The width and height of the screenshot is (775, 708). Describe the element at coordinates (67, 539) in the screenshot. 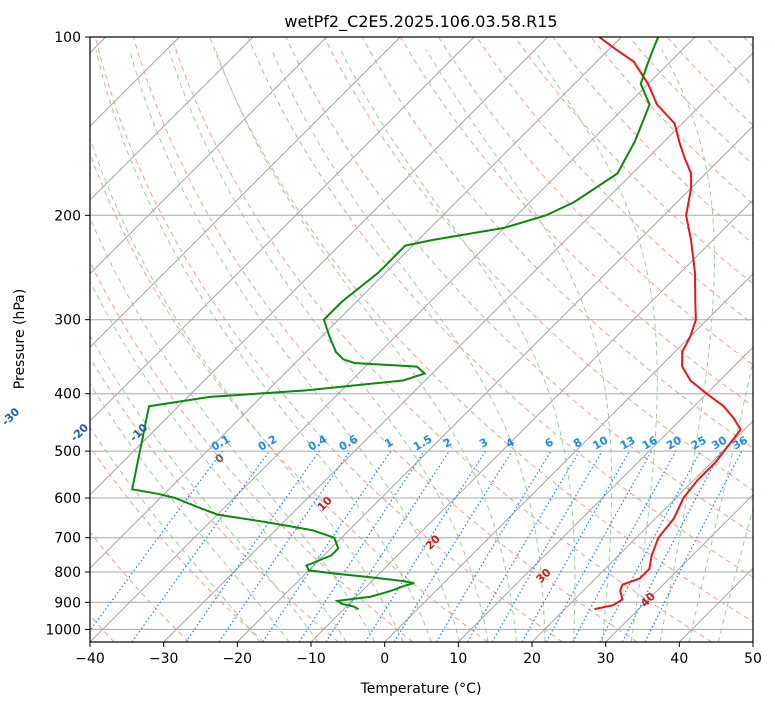

I see `y-tick-label: 700` at that location.